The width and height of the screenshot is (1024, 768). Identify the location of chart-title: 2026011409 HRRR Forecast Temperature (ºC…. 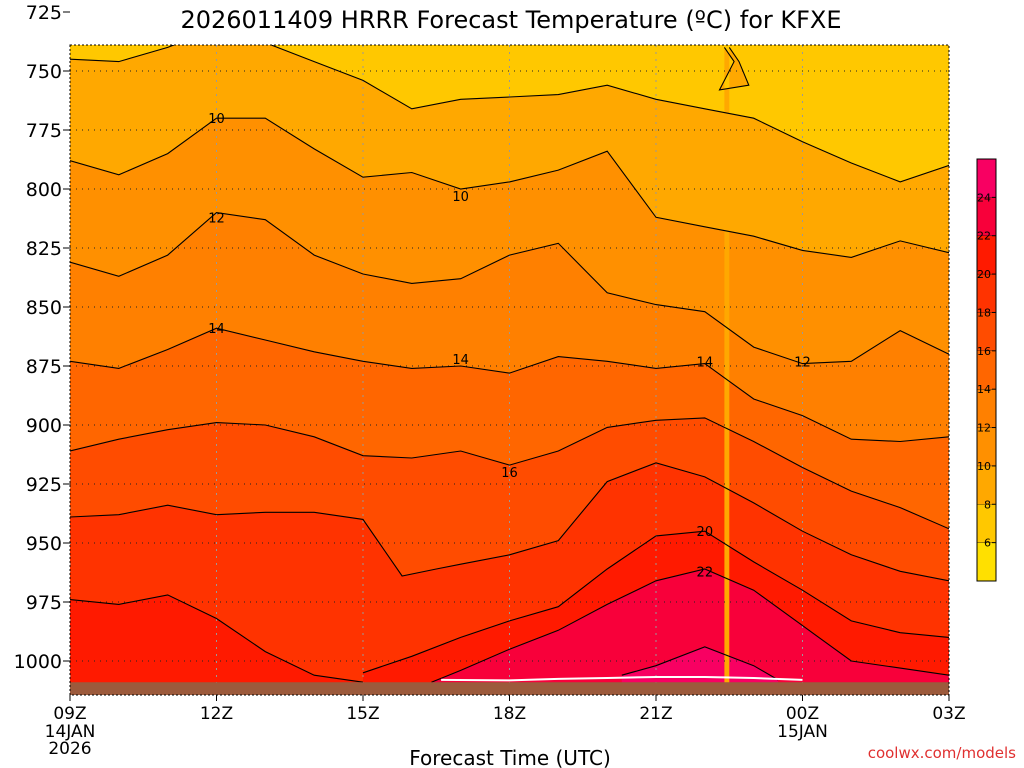
(510, 20).